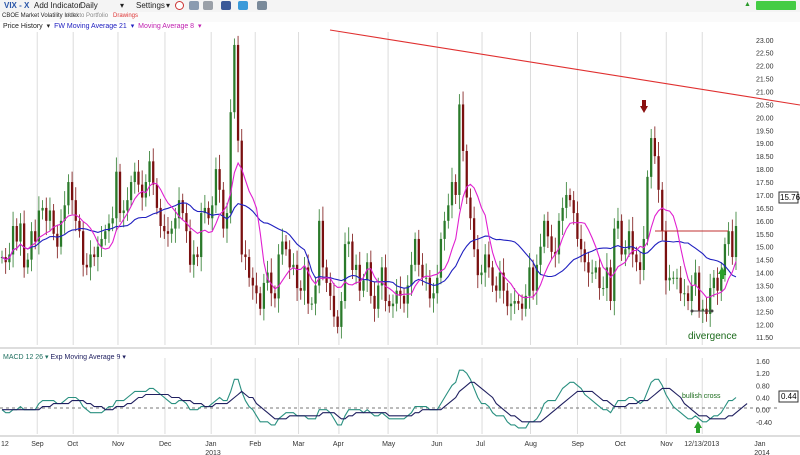  Describe the element at coordinates (27, 26) in the screenshot. I see `legend-price-history: Price History ▾` at that location.